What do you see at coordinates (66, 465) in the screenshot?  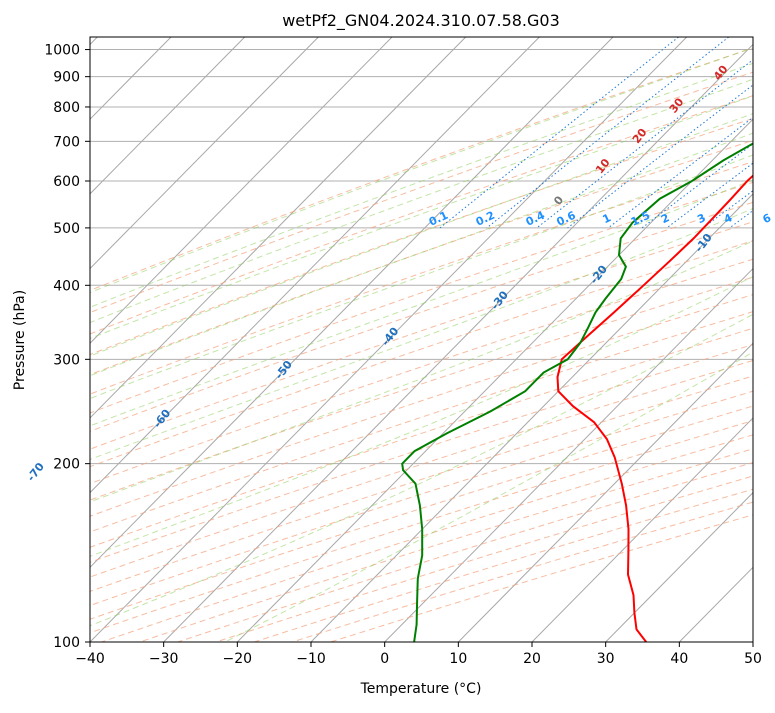 I see `y-tick-label: 200` at bounding box center [66, 465].